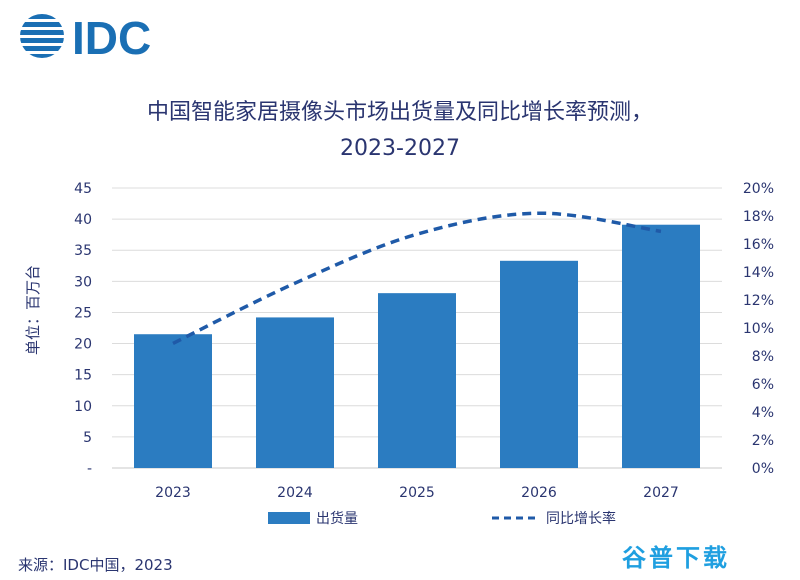  What do you see at coordinates (399, 112) in the screenshot?
I see `chart-title-line1: 中国智能家居摄像头市场出货量及同比增长率预测，` at bounding box center [399, 112].